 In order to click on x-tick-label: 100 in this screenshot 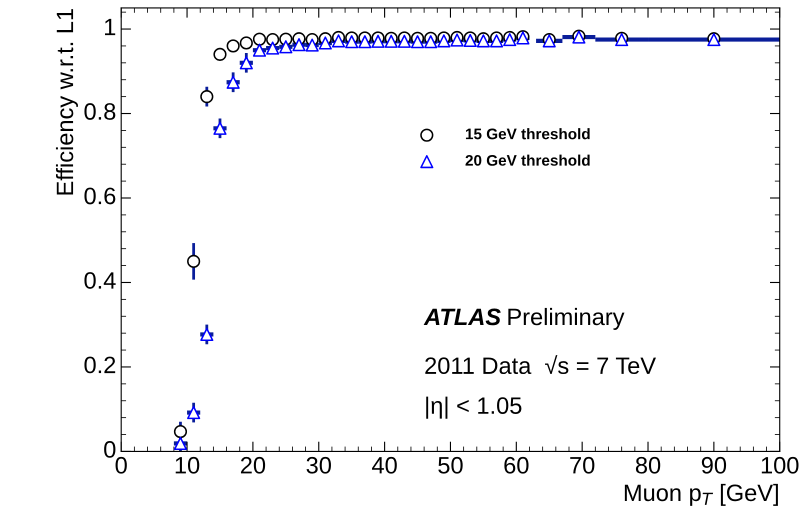, I will do `click(780, 465)`.